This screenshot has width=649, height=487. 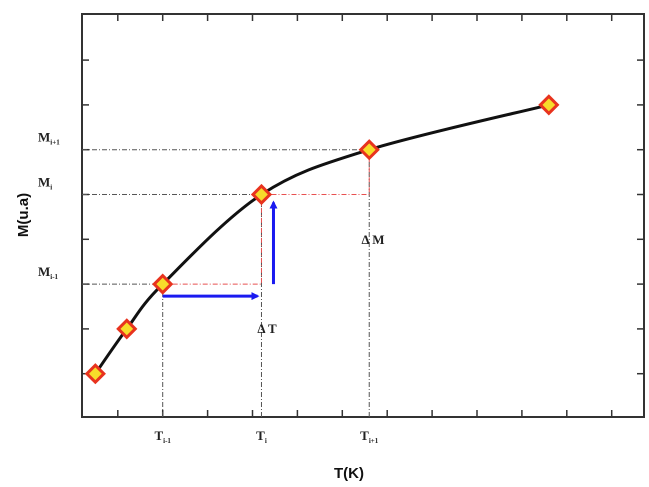 What do you see at coordinates (55, 143) in the screenshot?
I see `y-tick-label-subscript: i+1` at bounding box center [55, 143].